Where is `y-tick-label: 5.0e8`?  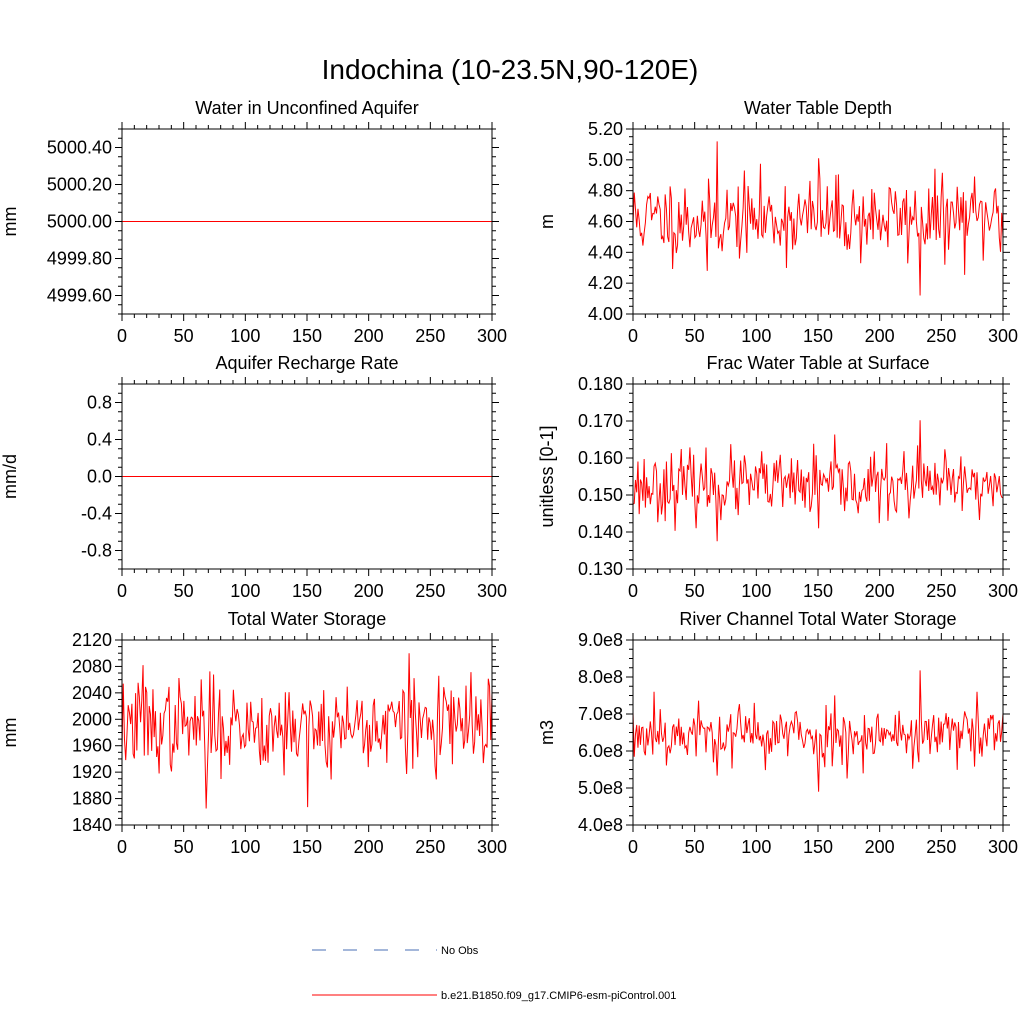
y-tick-label: 5.0e8 is located at coordinates (600, 788).